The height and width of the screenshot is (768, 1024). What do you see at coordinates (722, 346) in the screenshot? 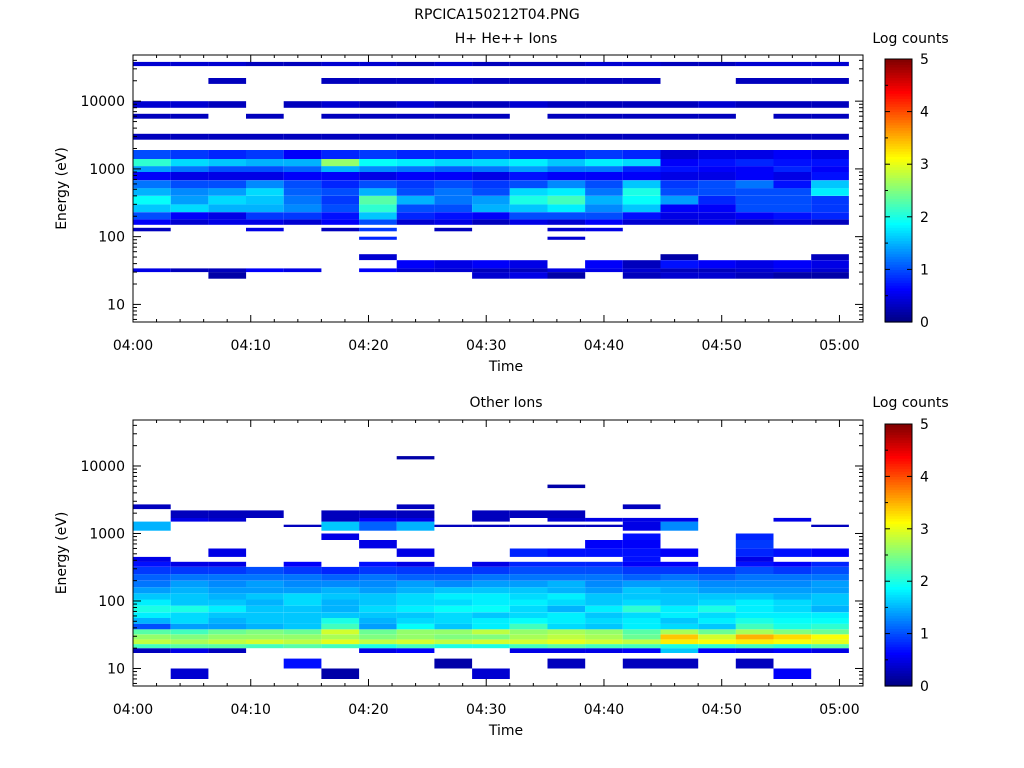
I see `x-tick-label: 04:50` at bounding box center [722, 346].